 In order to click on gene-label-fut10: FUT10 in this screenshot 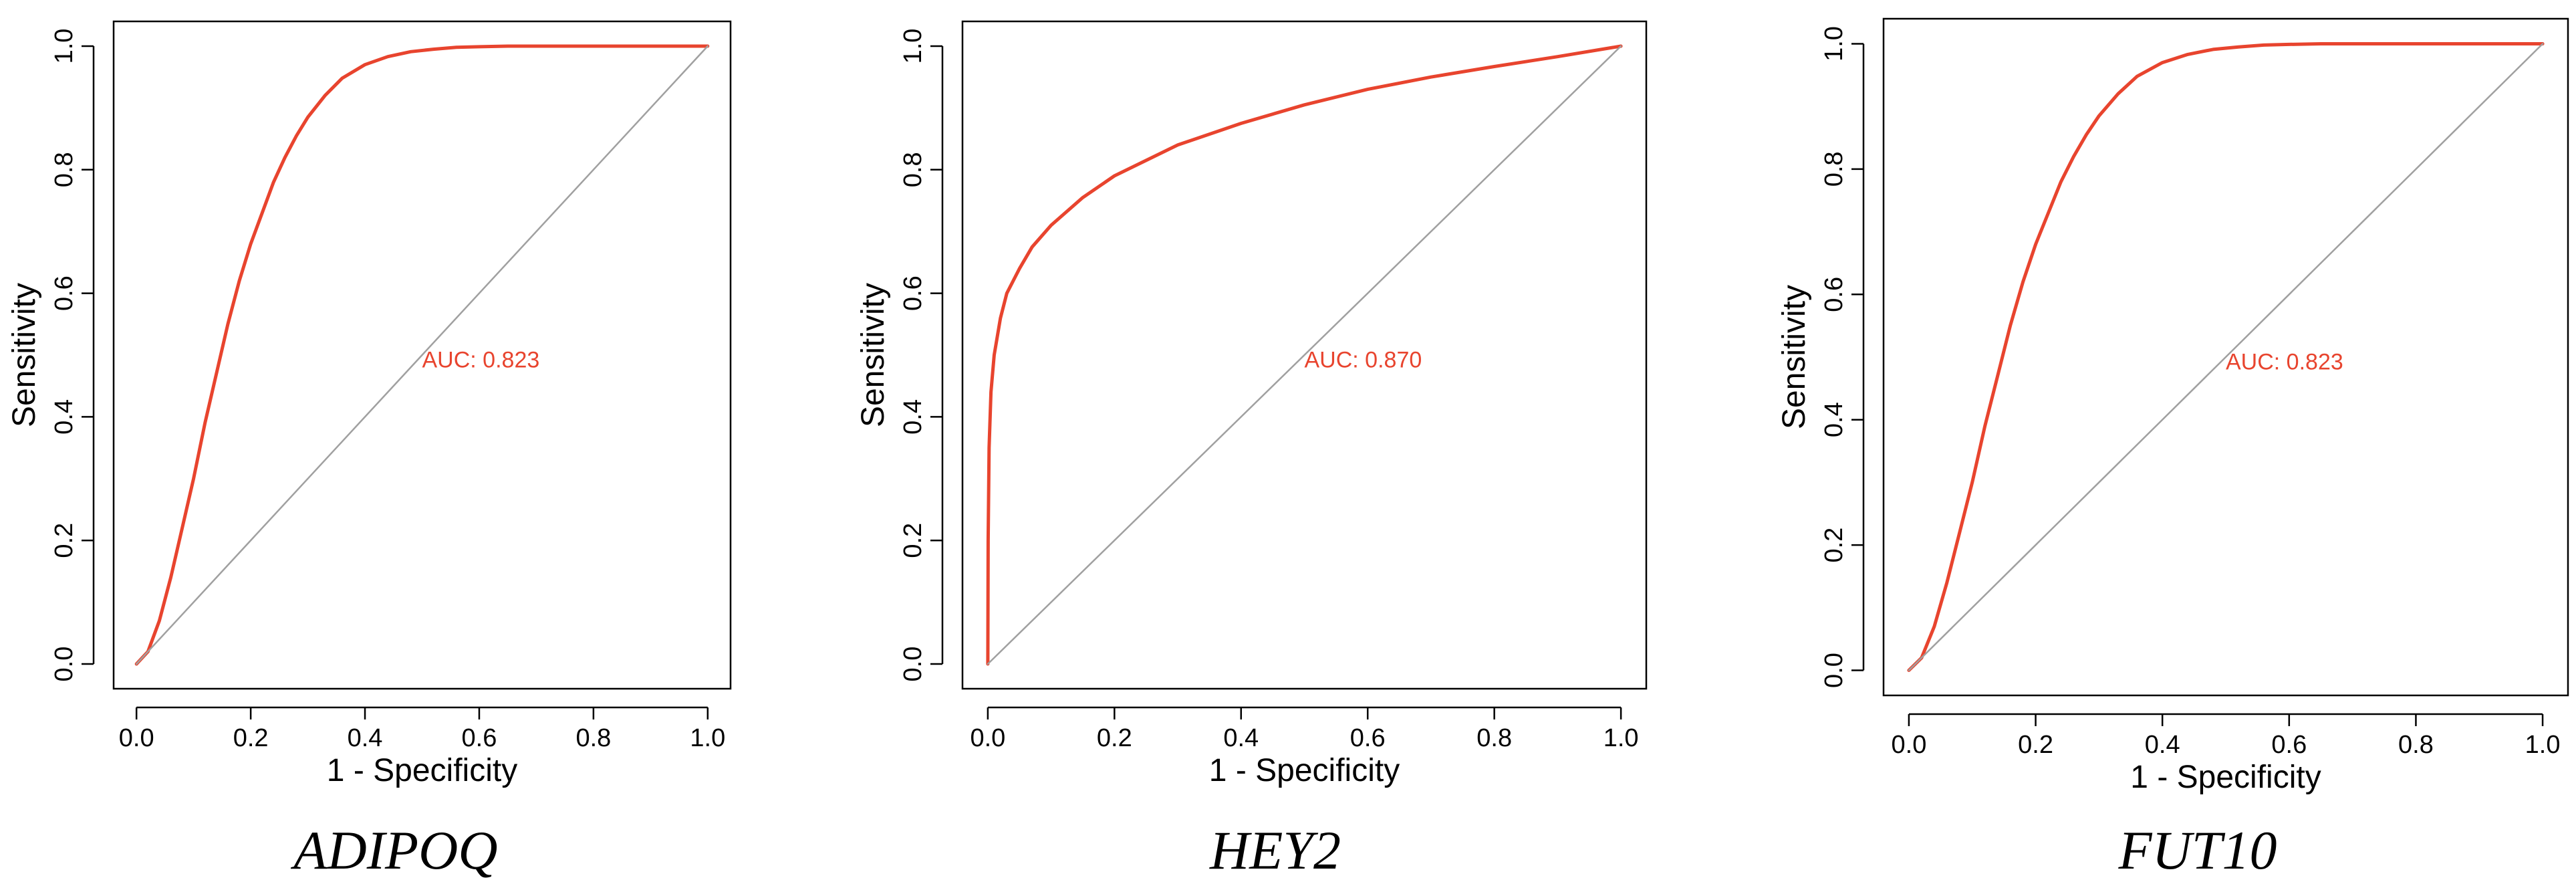, I will do `click(2197, 850)`.